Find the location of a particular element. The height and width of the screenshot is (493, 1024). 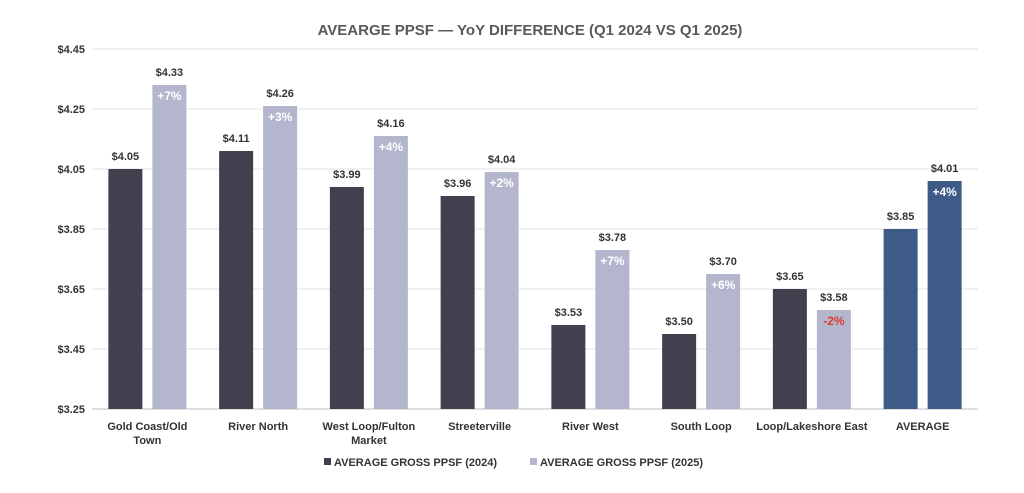

value-label: $3.70 is located at coordinates (723, 262).